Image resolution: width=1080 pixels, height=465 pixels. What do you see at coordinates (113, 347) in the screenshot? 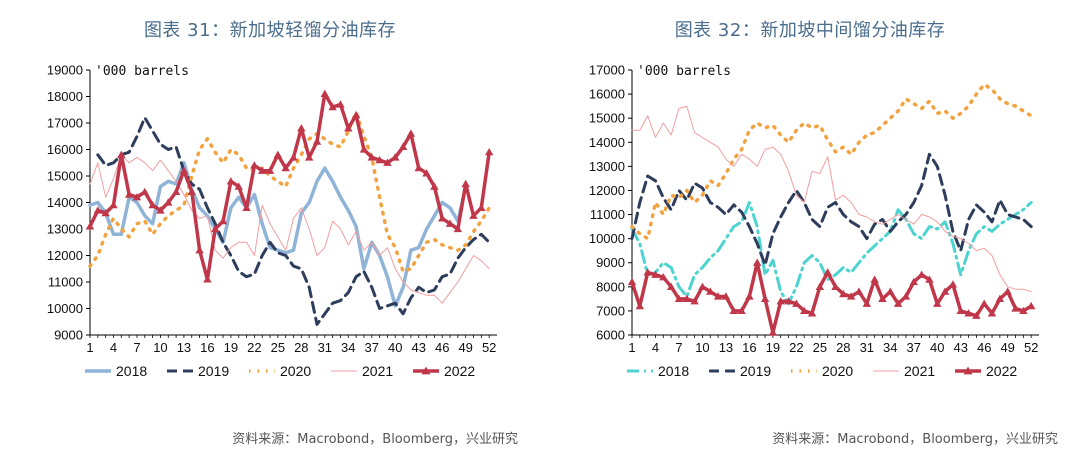
I see `x-tick-label: 4` at bounding box center [113, 347].